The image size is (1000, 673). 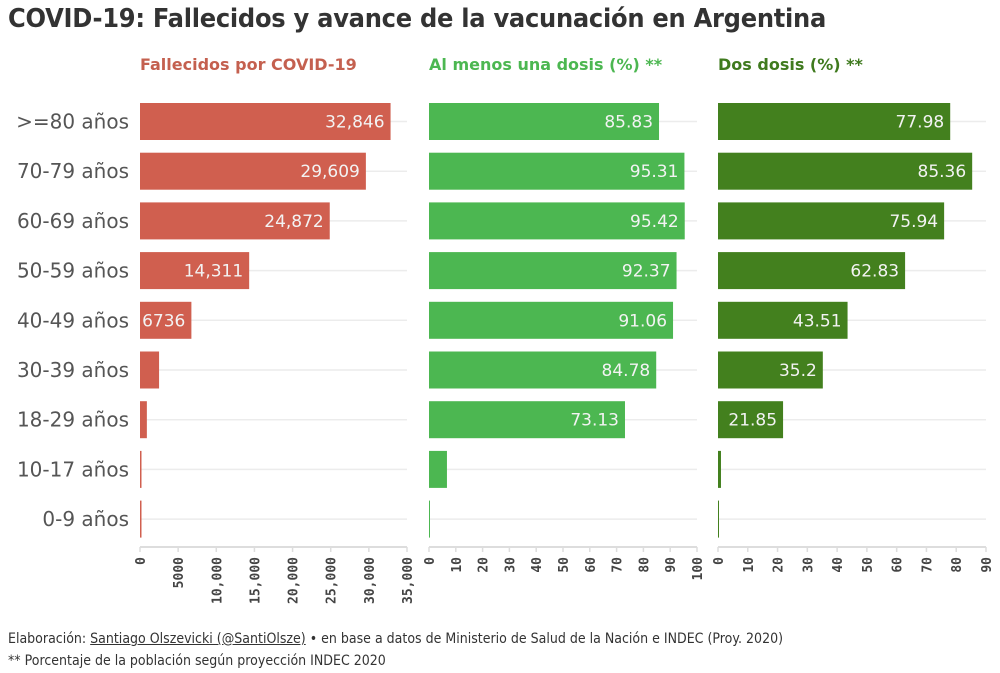 What do you see at coordinates (217, 580) in the screenshot?
I see `x-tick-label: 10,000` at bounding box center [217, 580].